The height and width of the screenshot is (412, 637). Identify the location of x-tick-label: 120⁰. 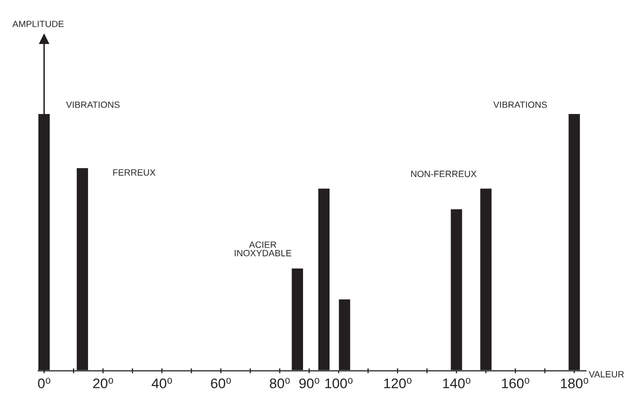
(398, 383).